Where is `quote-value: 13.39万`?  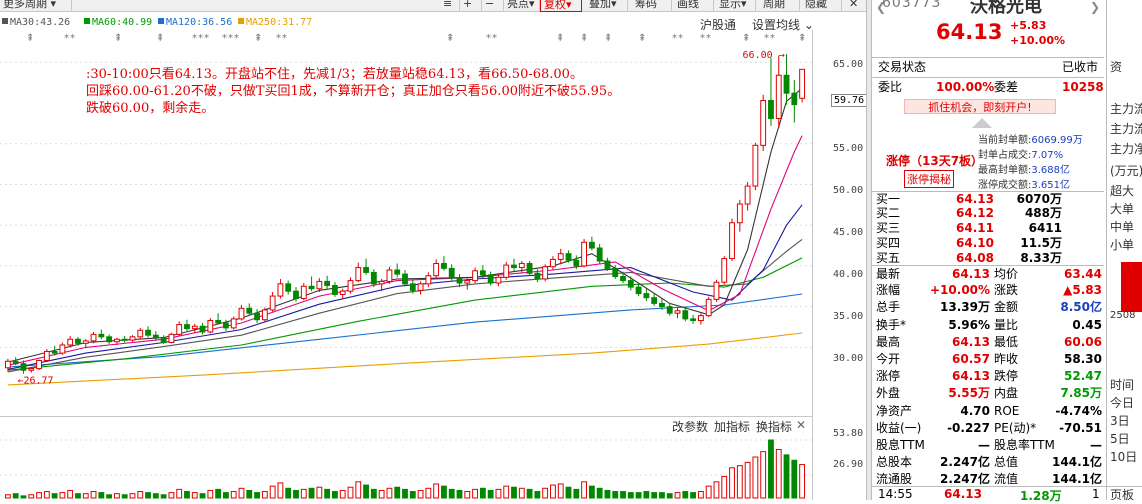
quote-value: 13.39万 is located at coordinates (965, 307).